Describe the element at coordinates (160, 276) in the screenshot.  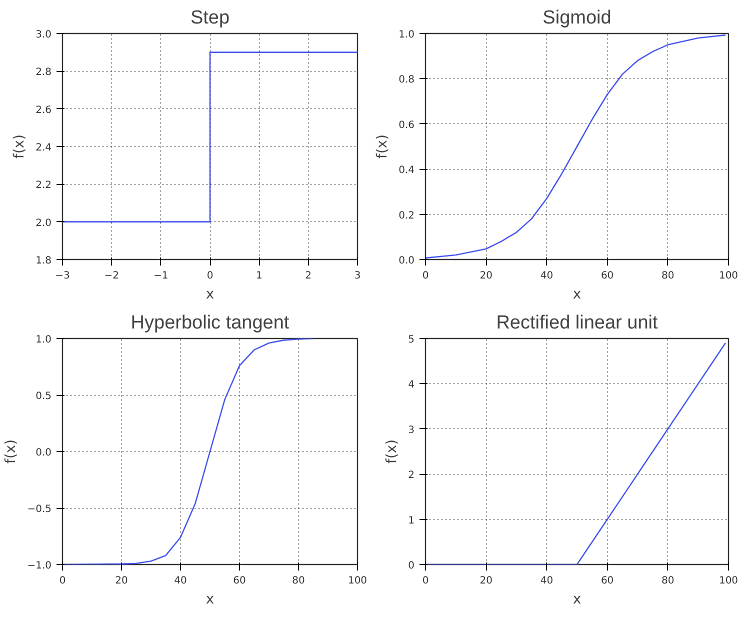
I see `x-tick-label: −1` at that location.